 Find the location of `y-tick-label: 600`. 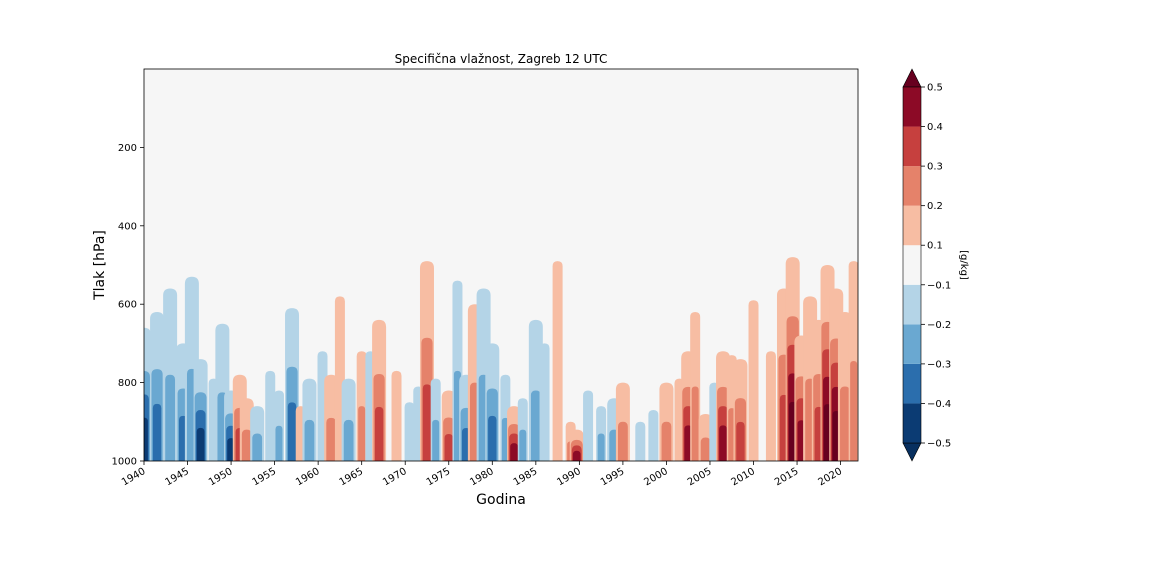

y-tick-label: 600 is located at coordinates (127, 305).